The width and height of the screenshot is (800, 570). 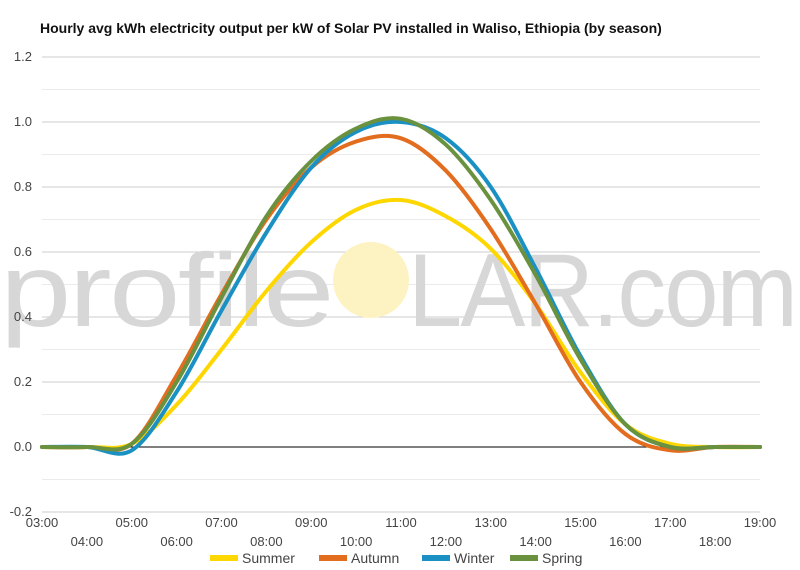 What do you see at coordinates (562, 558) in the screenshot?
I see `legend-label: Spring` at bounding box center [562, 558].